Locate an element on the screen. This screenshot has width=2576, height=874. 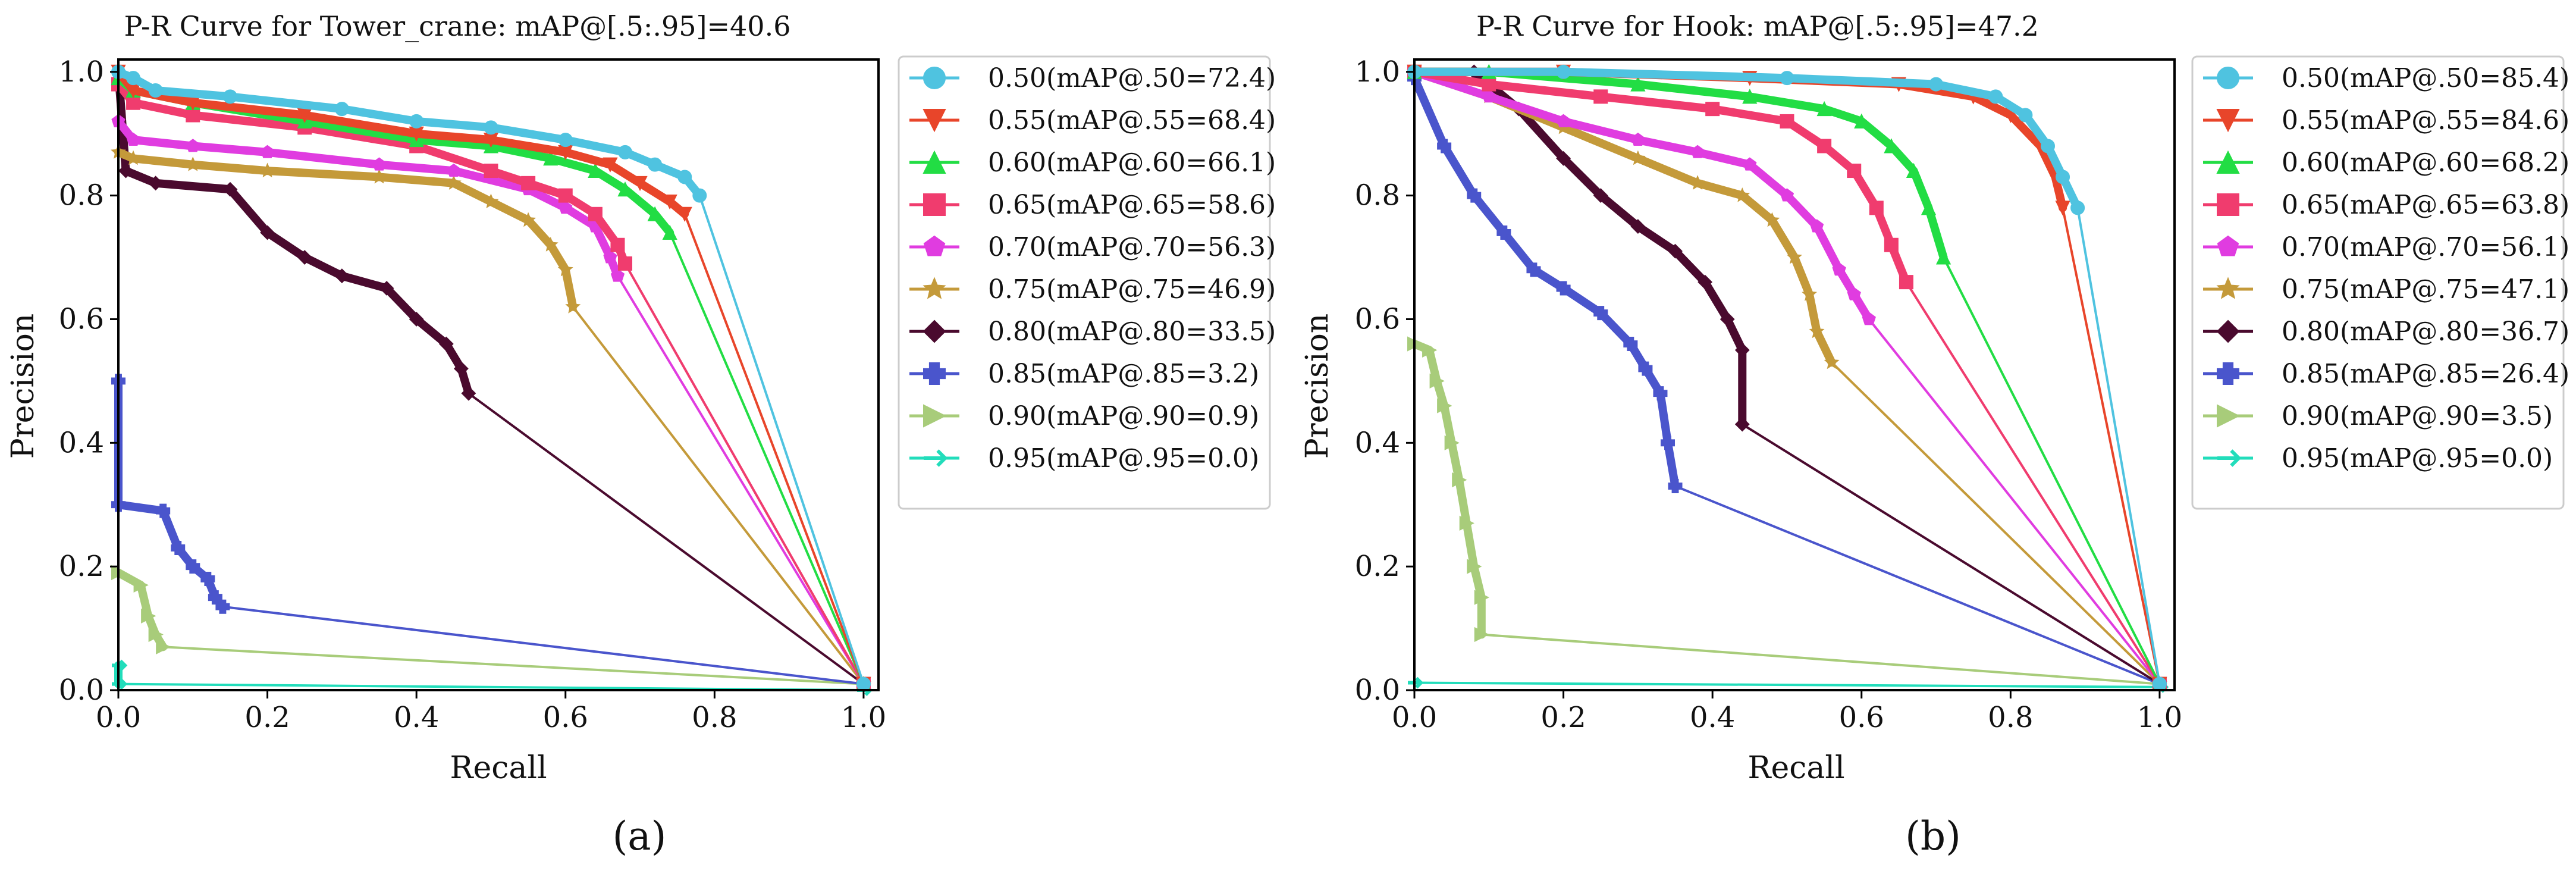
x-tick-label: 1.0 is located at coordinates (2159, 717).